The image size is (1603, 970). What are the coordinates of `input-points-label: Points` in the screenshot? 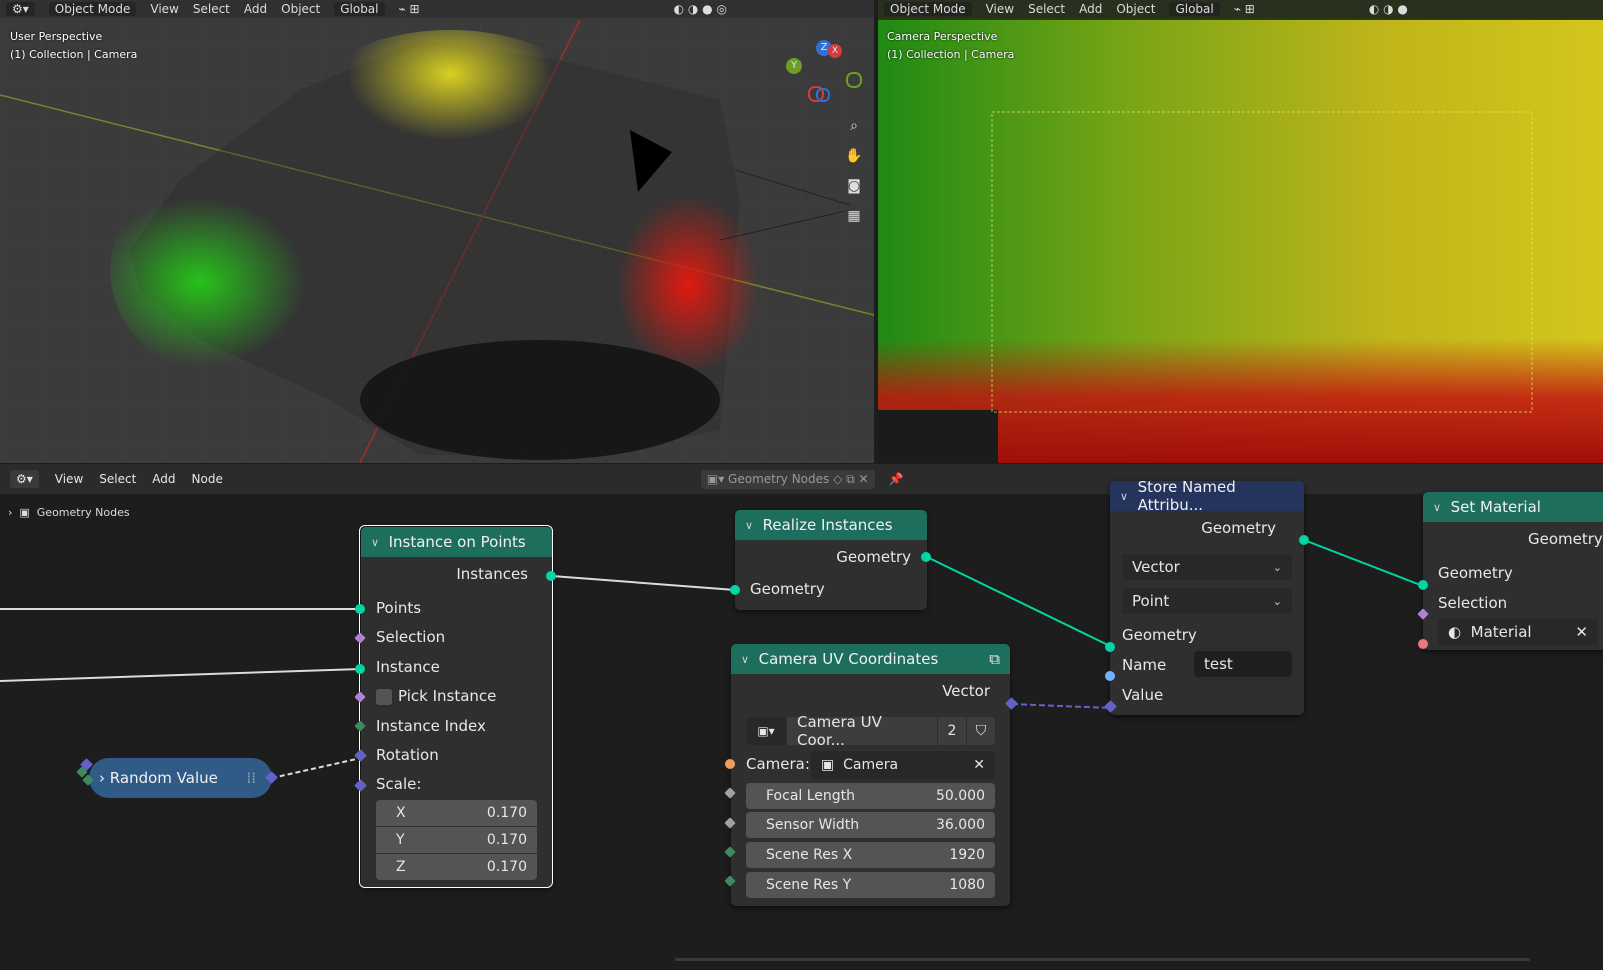 It's located at (399, 608).